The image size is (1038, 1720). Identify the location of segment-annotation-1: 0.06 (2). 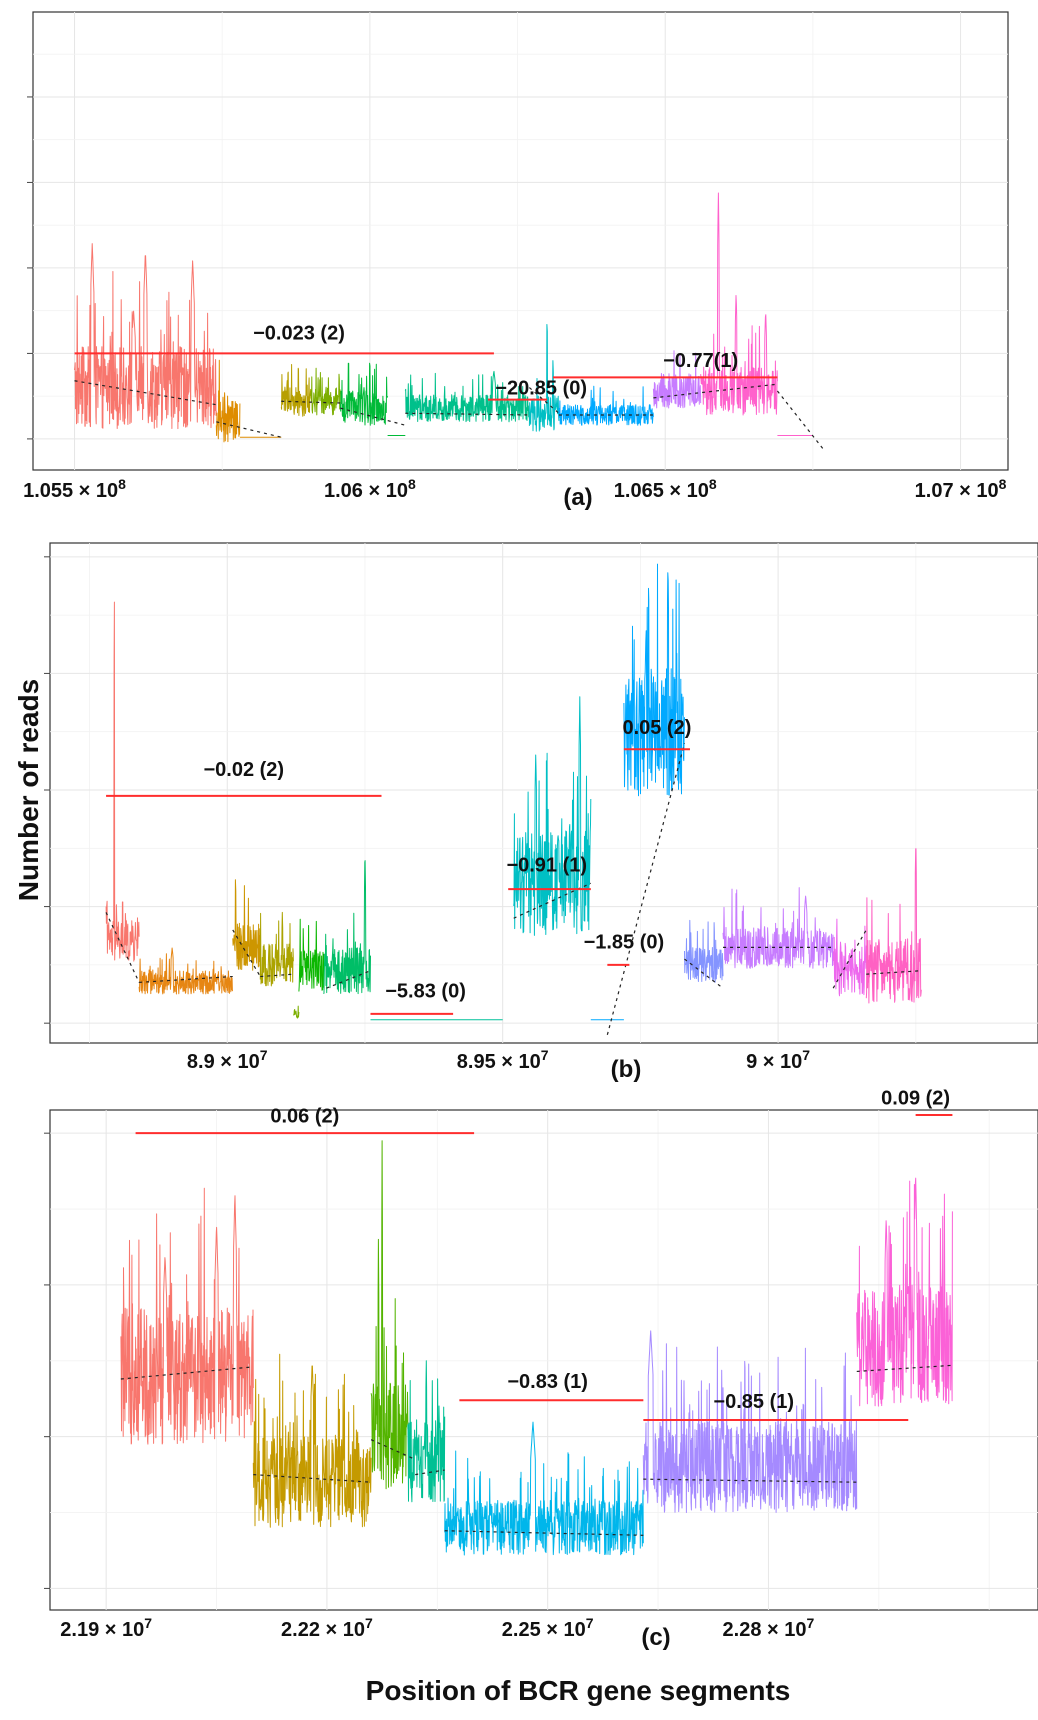
(304, 1117).